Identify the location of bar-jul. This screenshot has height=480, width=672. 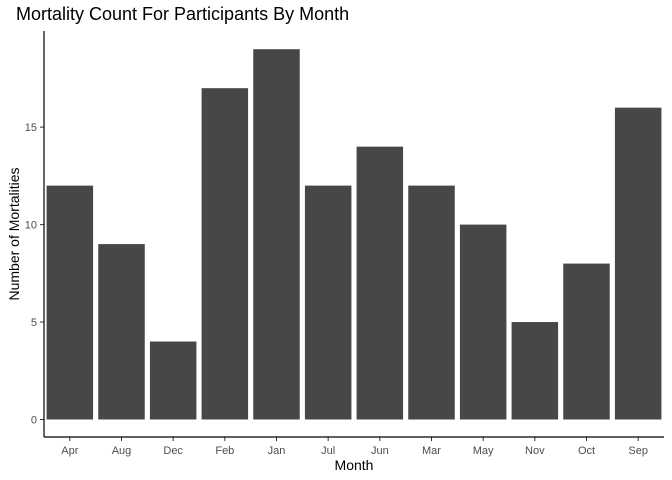
(328, 302).